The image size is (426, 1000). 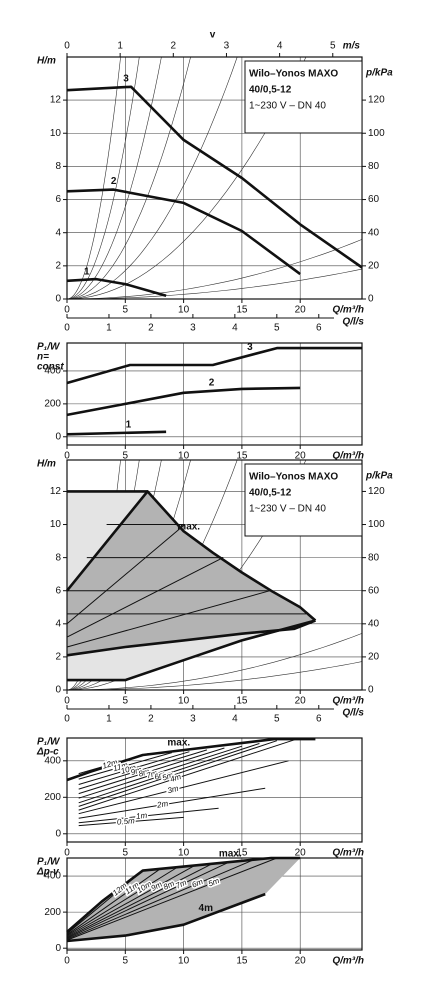 What do you see at coordinates (227, 46) in the screenshot?
I see `x2-tick-label: 3` at bounding box center [227, 46].